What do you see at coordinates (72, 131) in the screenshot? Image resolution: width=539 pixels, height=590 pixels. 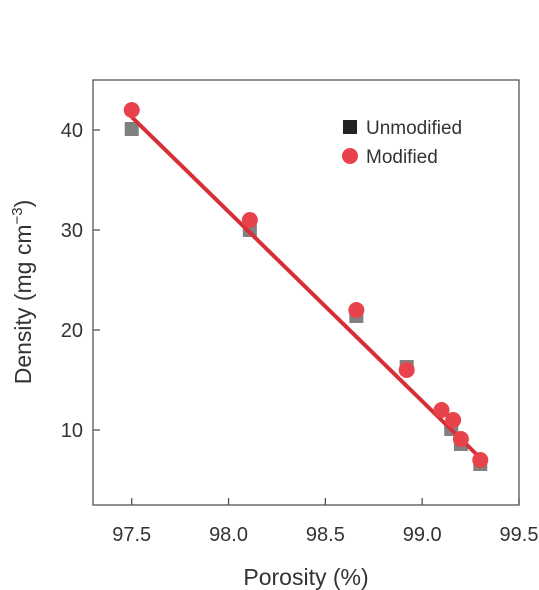 I see `y-tick-label: 40` at bounding box center [72, 131].